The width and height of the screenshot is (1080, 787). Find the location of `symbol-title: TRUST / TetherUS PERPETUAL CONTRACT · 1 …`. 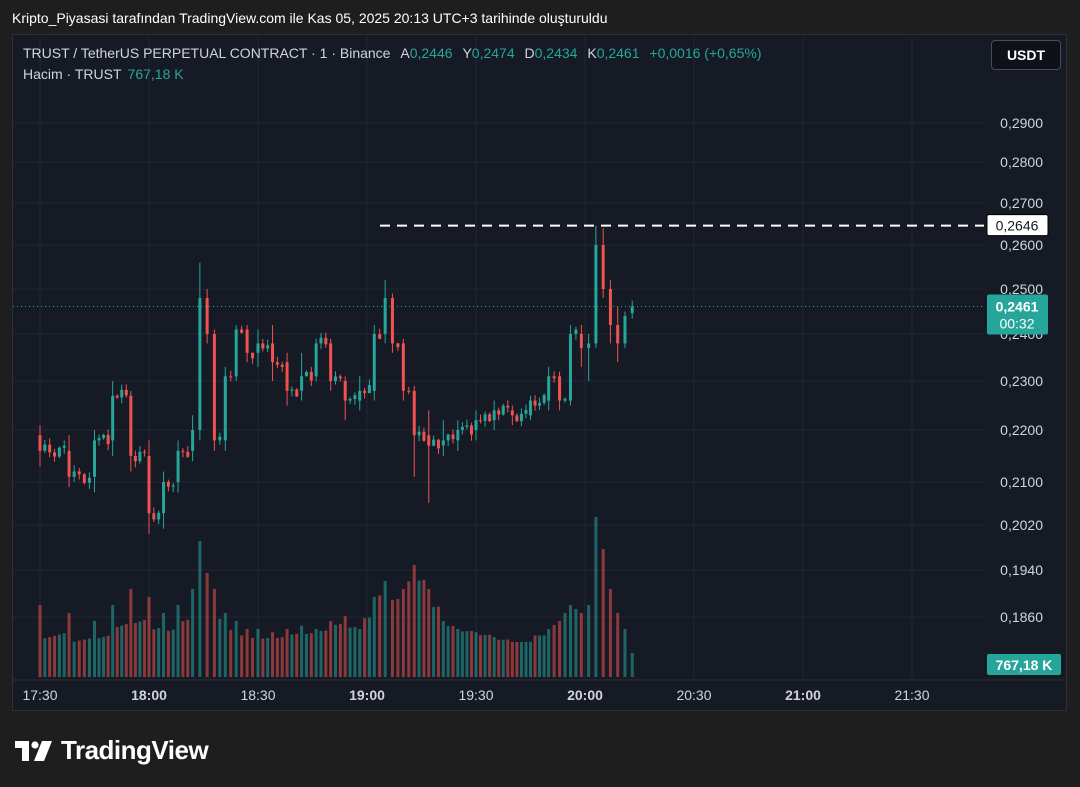

symbol-title: TRUST / TetherUS PERPETUAL CONTRACT · 1 … is located at coordinates (207, 53).